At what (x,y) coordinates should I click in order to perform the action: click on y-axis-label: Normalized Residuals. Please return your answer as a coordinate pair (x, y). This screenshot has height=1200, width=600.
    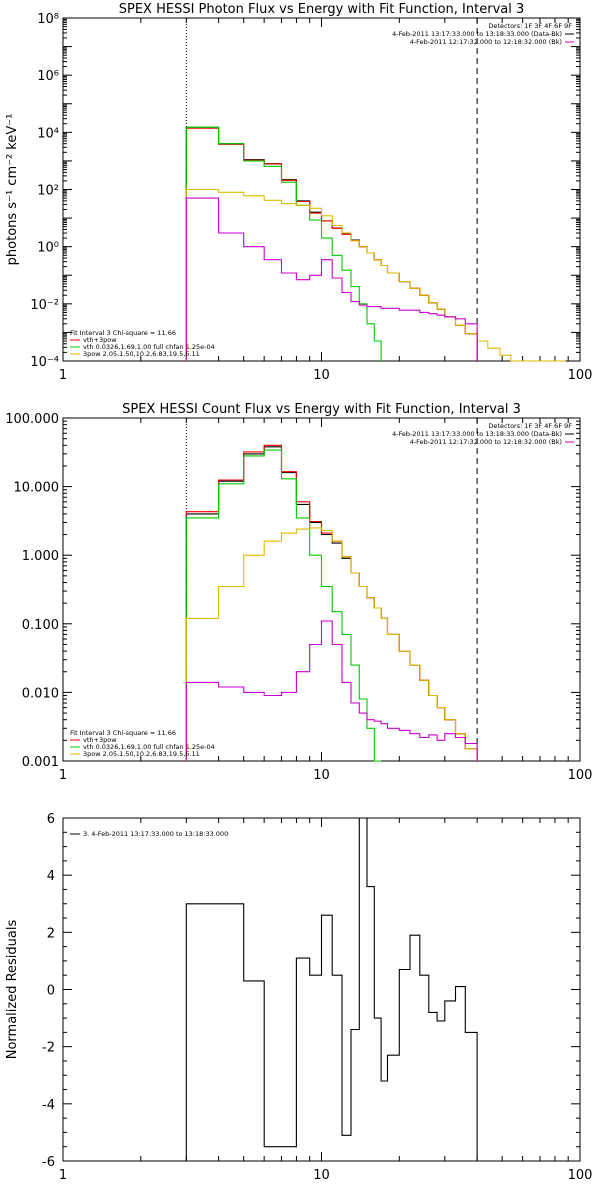
    Looking at the image, I should click on (12, 990).